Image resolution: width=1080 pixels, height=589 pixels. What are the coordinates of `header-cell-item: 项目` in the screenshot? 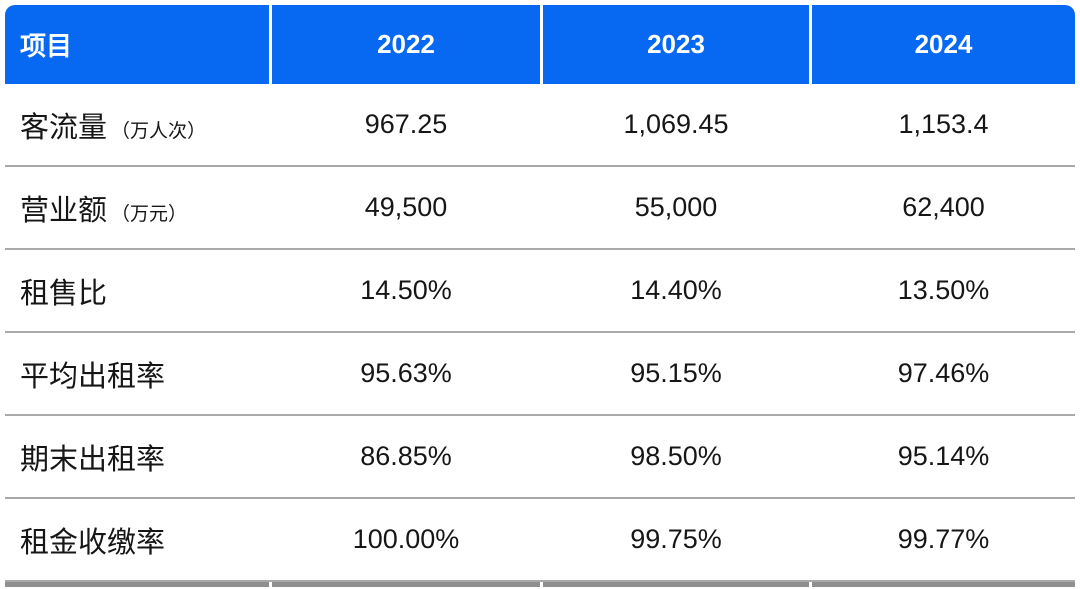 It's located at (137, 44).